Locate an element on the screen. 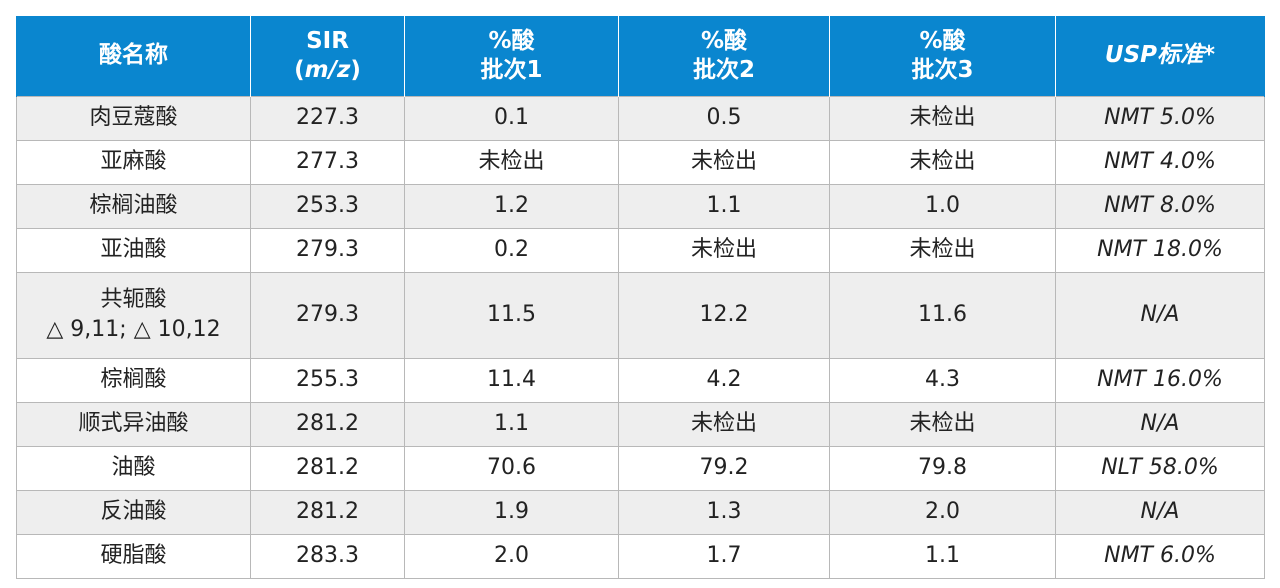  acid-name-cell: 油酸 is located at coordinates (133, 468).